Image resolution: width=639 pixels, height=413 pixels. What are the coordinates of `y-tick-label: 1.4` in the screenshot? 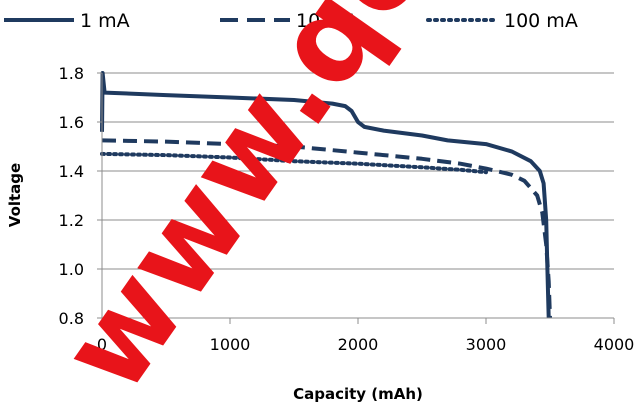 It's located at (71, 171).